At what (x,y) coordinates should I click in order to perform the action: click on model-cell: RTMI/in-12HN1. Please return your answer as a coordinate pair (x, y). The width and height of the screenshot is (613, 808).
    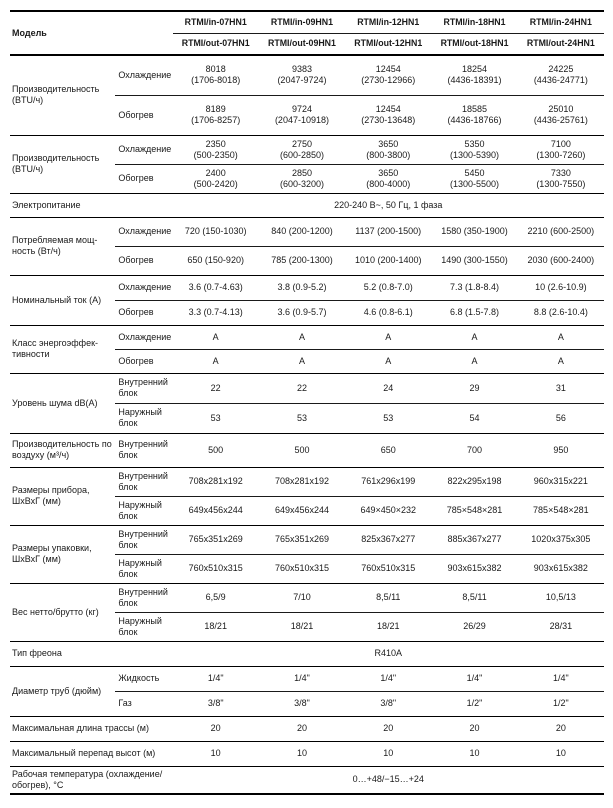
    Looking at the image, I should click on (388, 21).